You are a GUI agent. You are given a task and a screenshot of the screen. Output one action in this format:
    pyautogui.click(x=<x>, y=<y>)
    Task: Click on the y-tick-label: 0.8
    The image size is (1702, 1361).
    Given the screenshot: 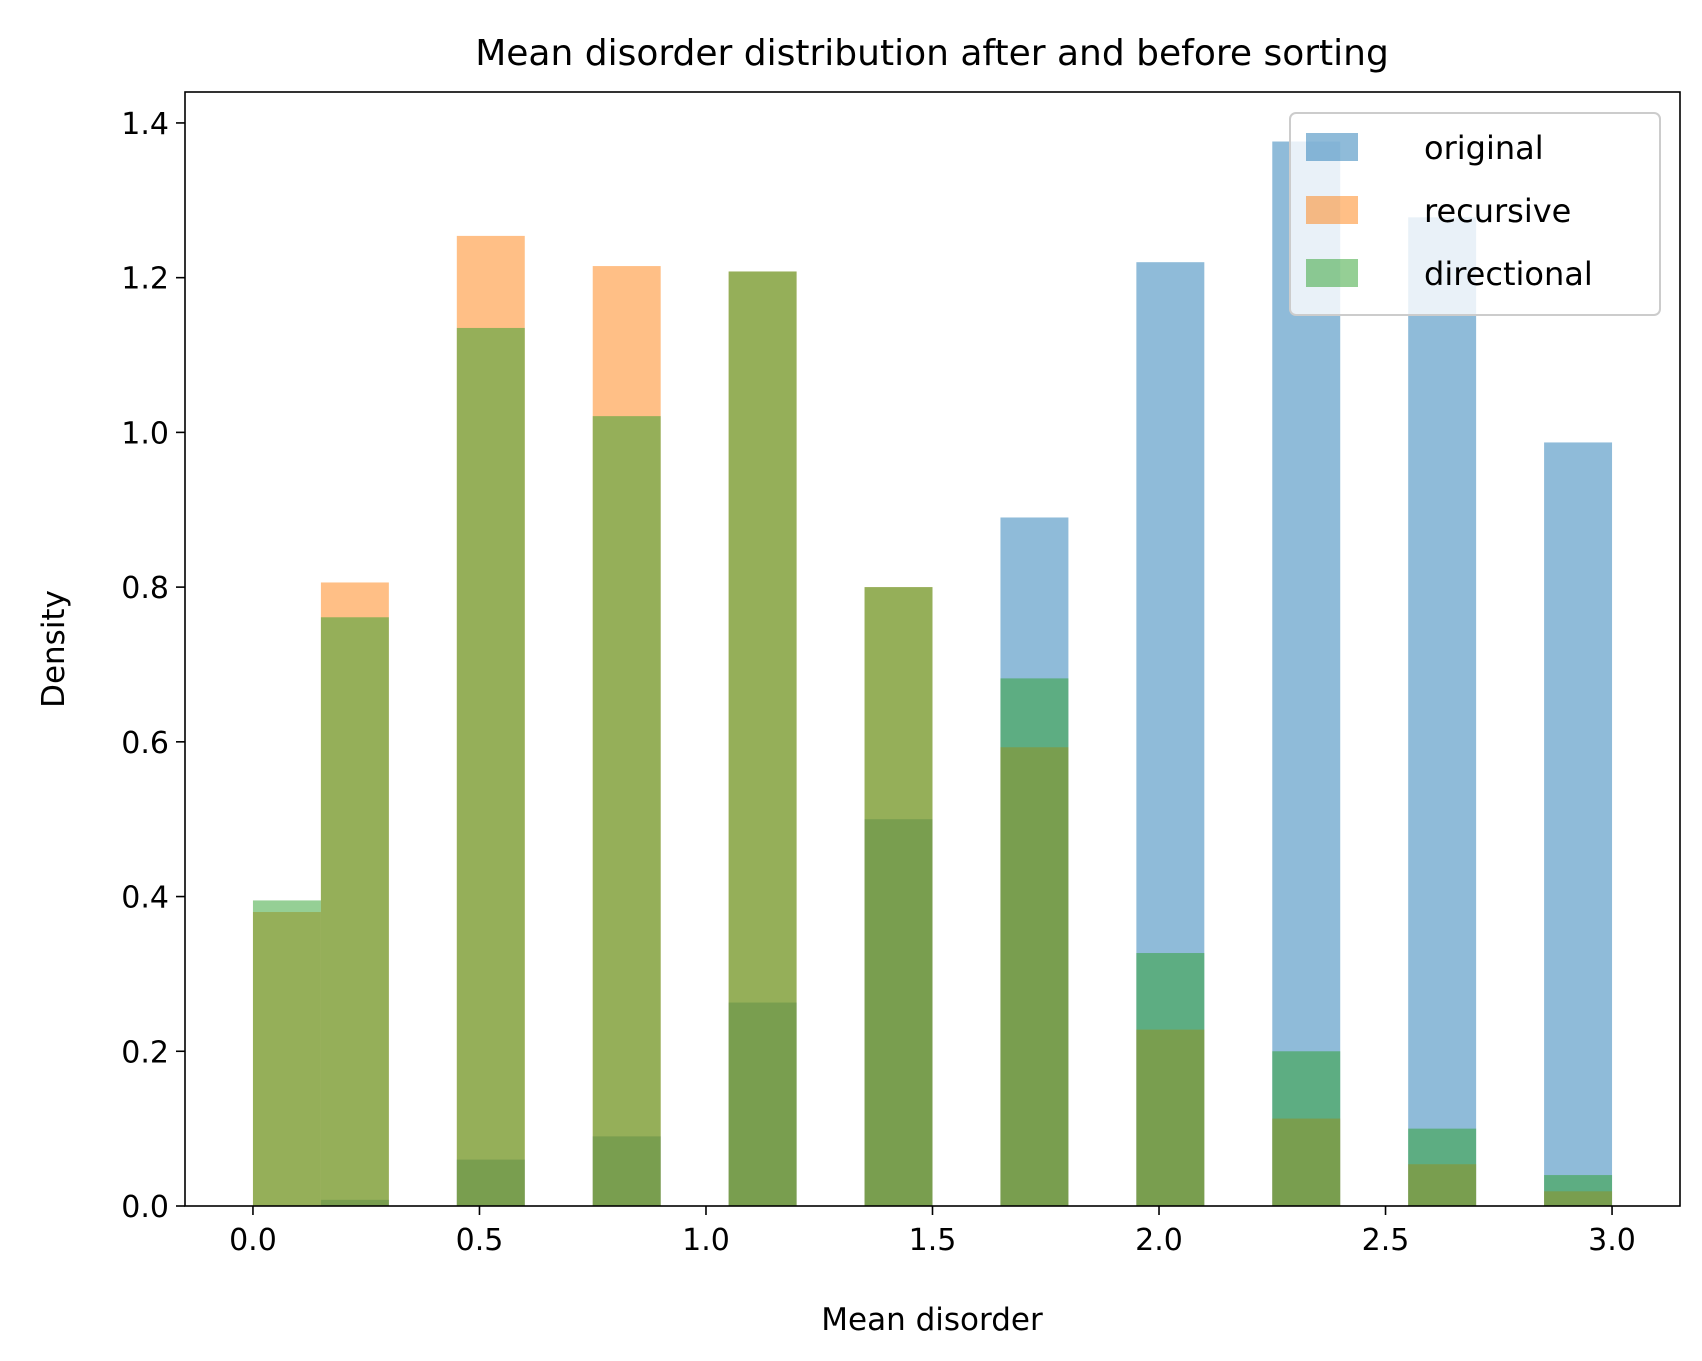 What is the action you would take?
    pyautogui.click(x=145, y=588)
    